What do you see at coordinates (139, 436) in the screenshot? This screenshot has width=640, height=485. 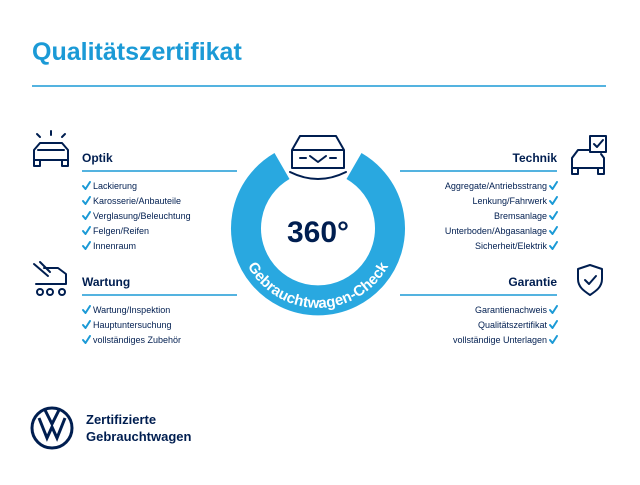 I see `footer-line2: Gebrauchtwagen` at bounding box center [139, 436].